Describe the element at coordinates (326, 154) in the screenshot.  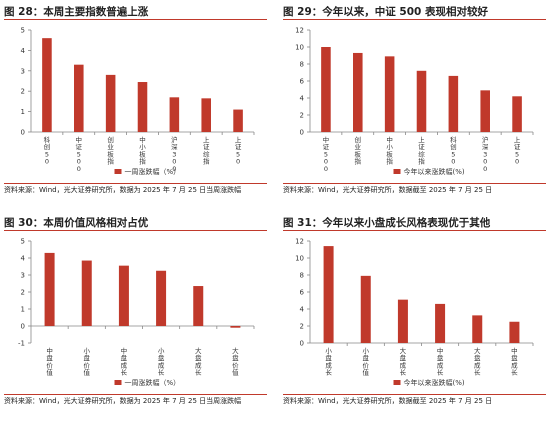
I see `x-tick-label: 中证 5 0 0` at that location.